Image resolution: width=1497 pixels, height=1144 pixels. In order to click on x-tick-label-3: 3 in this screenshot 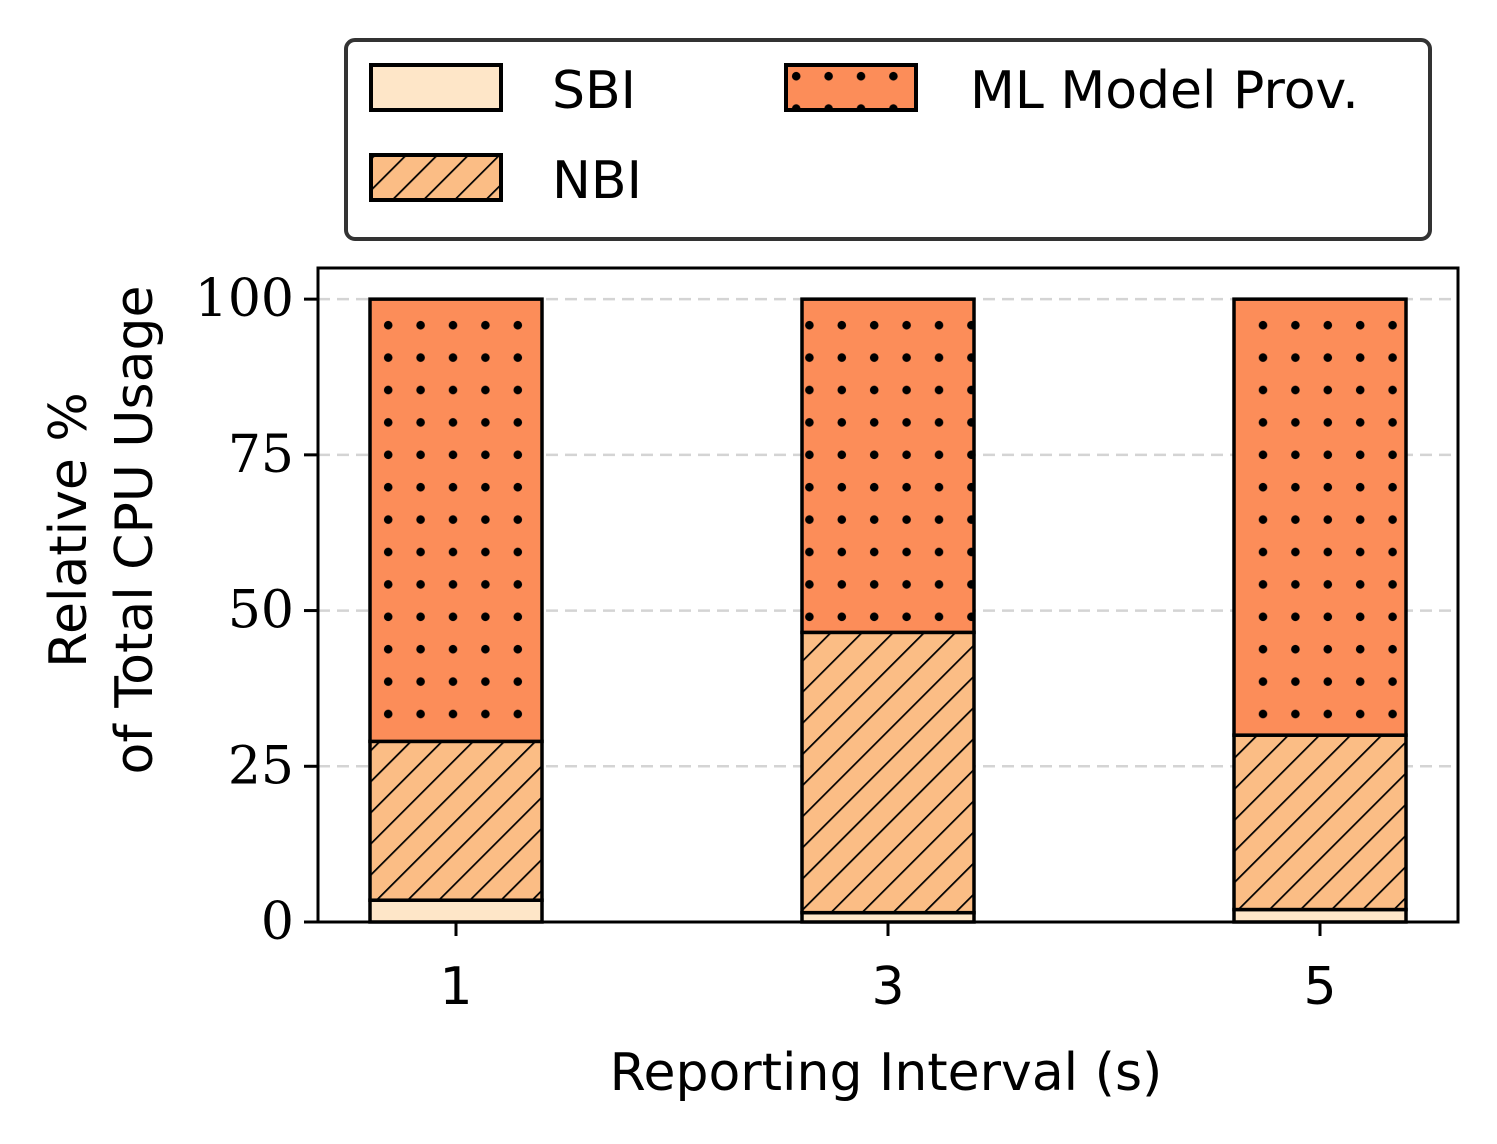, I will do `click(887, 987)`.